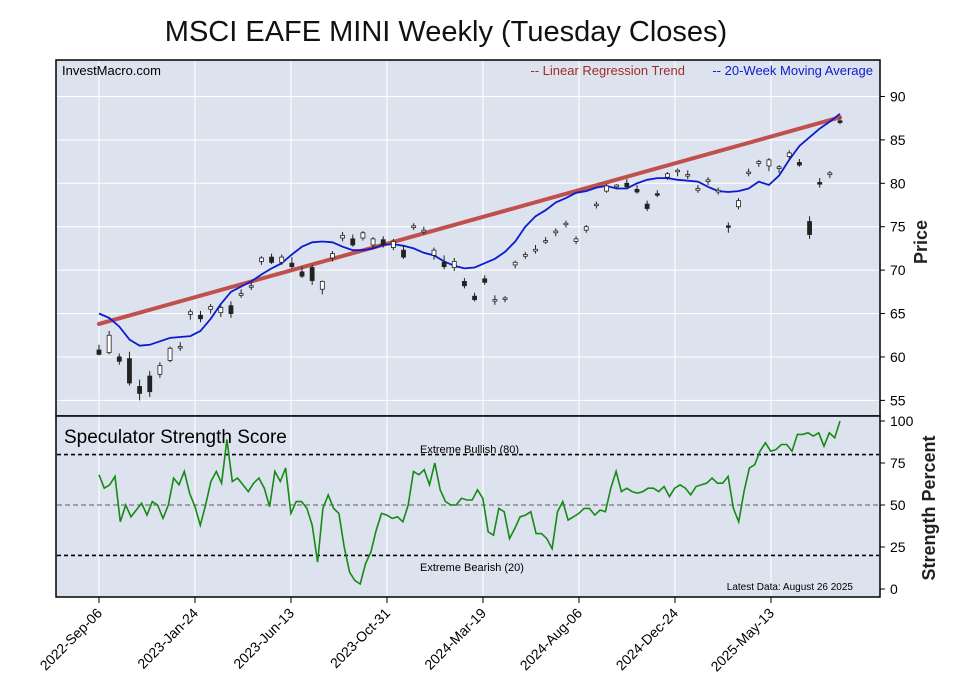 The height and width of the screenshot is (694, 957). Describe the element at coordinates (902, 421) in the screenshot. I see `strength-tick-label: 100` at that location.